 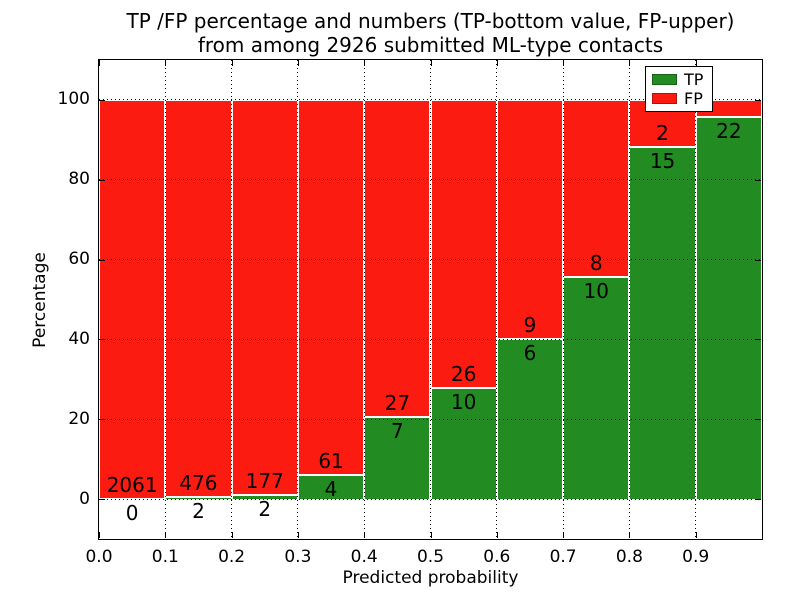 I want to click on legend: TP FP, so click(x=679, y=89).